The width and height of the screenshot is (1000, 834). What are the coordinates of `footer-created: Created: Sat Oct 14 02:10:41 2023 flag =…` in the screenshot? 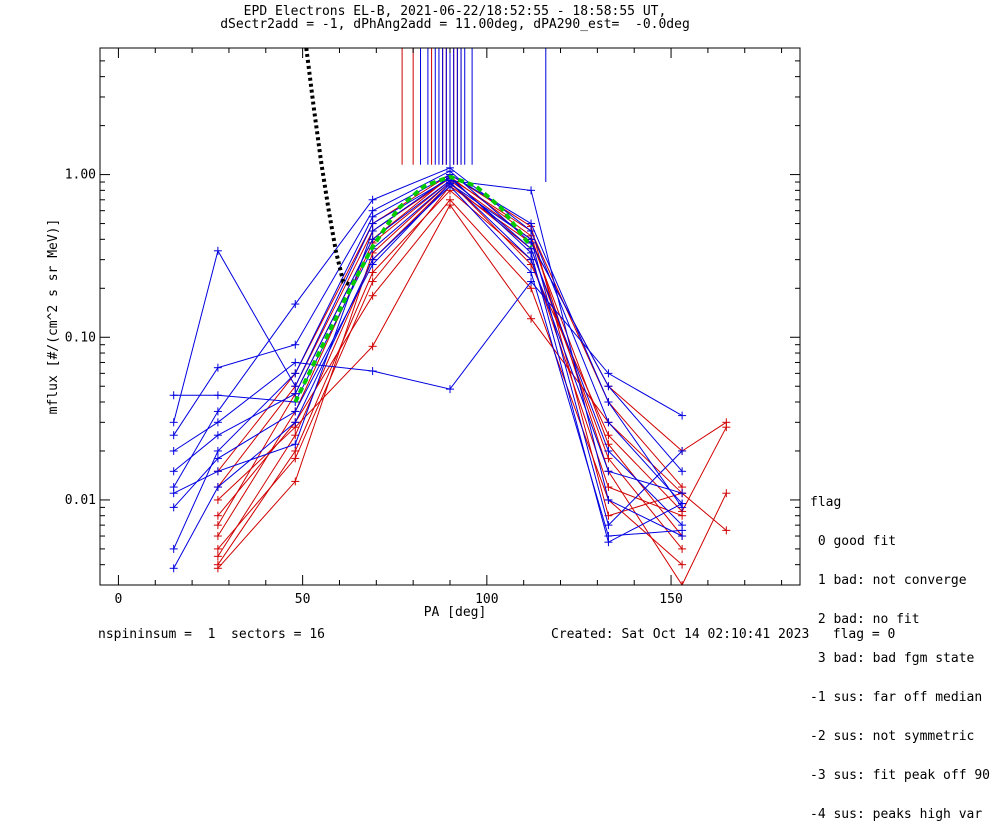 It's located at (723, 634).